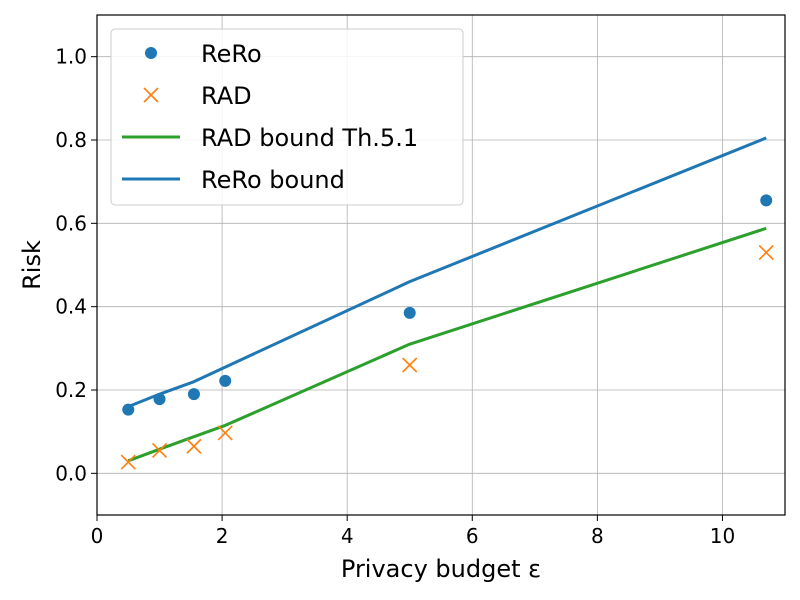 The image size is (800, 600). What do you see at coordinates (347, 536) in the screenshot?
I see `x-tick-label: 4` at bounding box center [347, 536].